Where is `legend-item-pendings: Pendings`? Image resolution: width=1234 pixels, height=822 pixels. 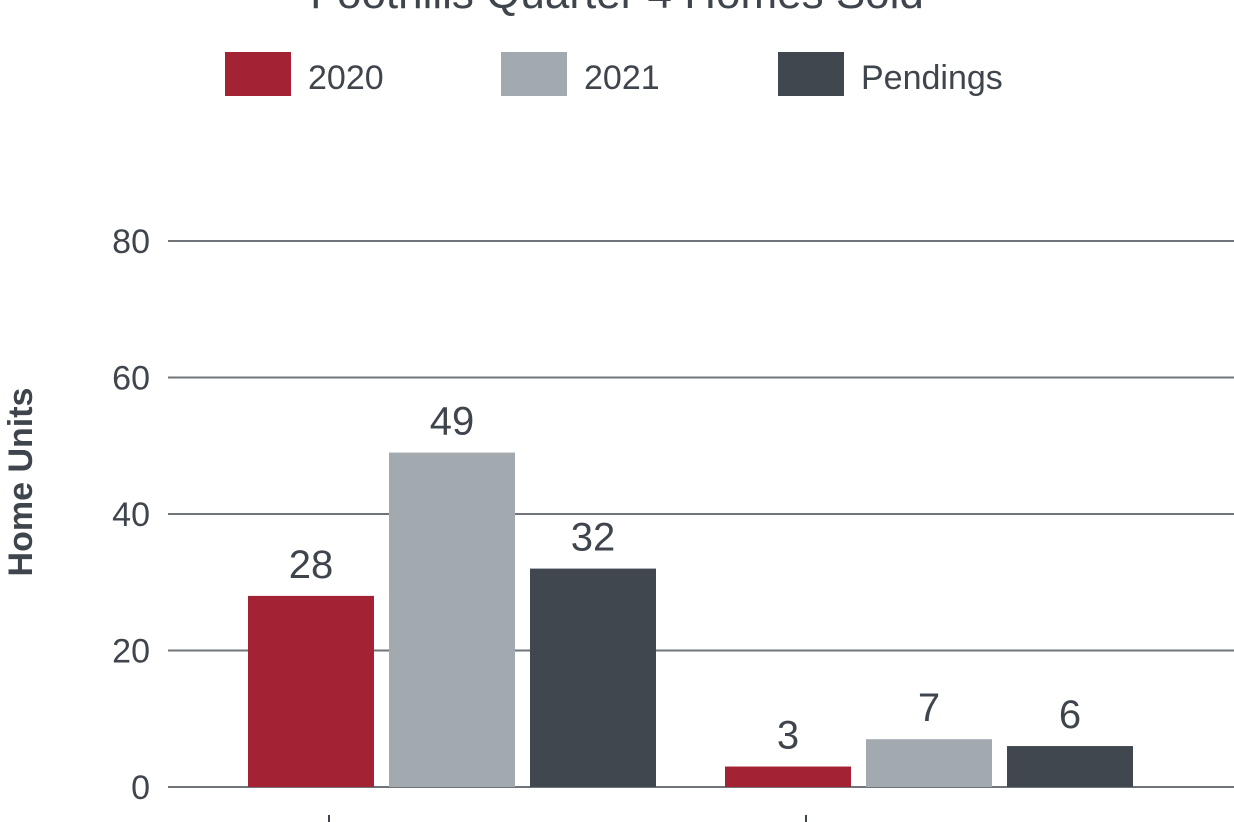
legend-item-pendings: Pendings is located at coordinates (890, 74).